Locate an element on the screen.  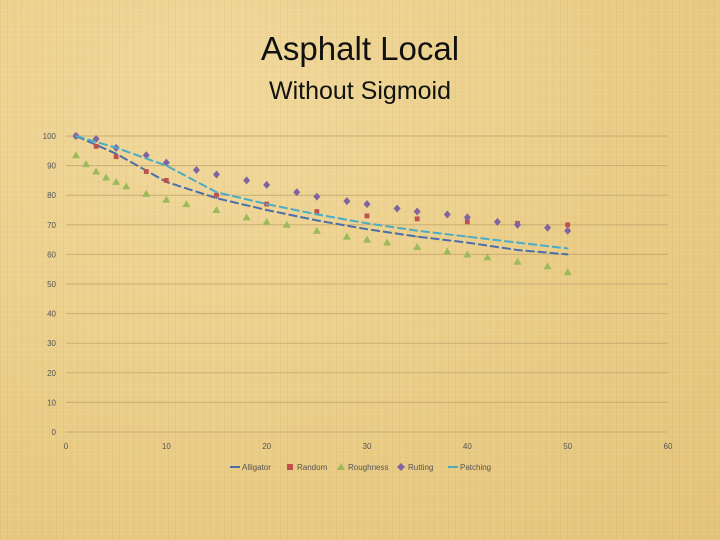
y-tick-label: 20 is located at coordinates (51, 373).